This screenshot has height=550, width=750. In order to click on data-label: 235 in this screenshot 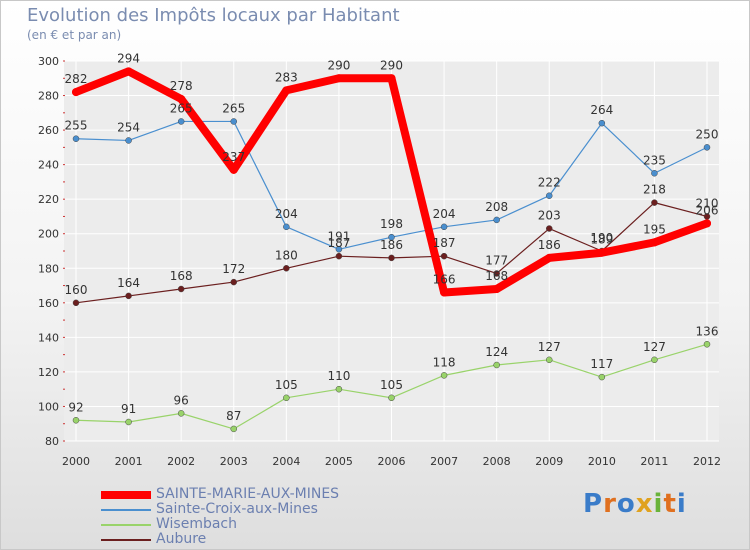, I will do `click(654, 160)`.